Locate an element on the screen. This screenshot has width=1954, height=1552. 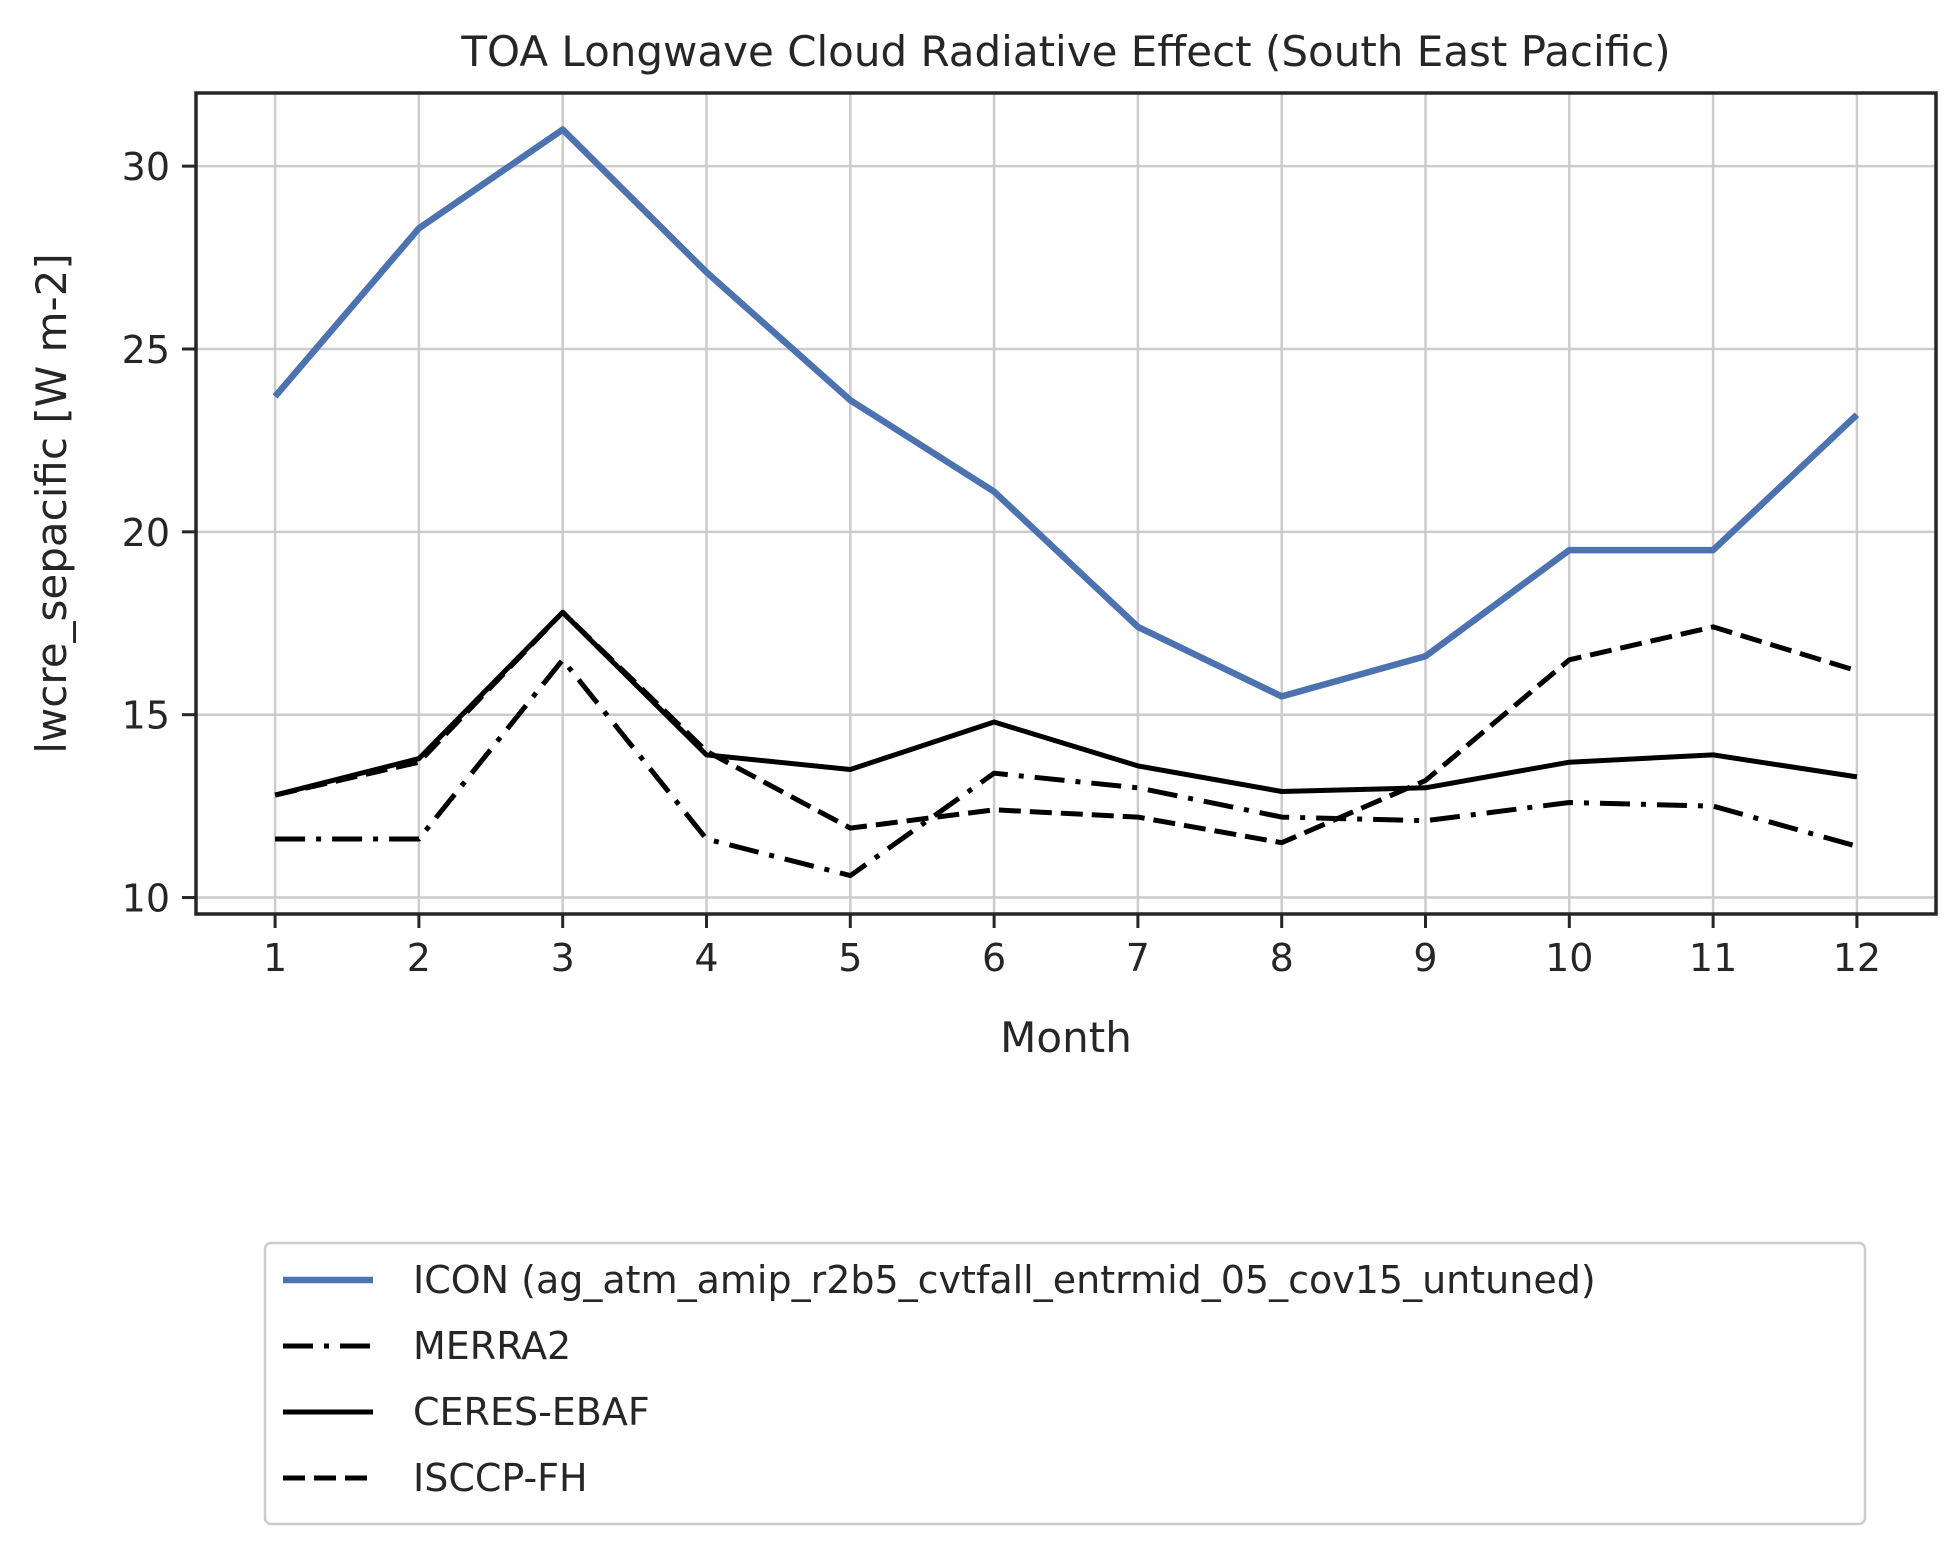
legend-label: MERRA2 is located at coordinates (492, 1346).